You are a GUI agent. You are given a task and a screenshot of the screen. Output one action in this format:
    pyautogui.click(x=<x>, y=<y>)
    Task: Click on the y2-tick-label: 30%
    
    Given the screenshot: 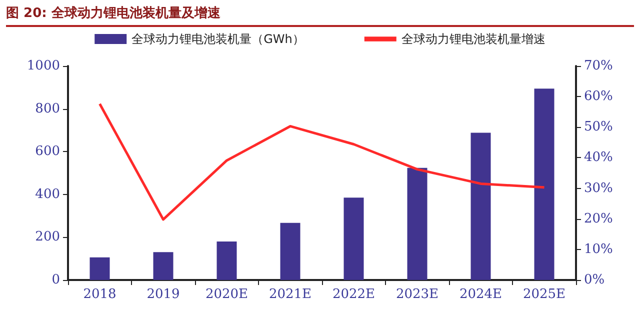 What is the action you would take?
    pyautogui.click(x=598, y=188)
    